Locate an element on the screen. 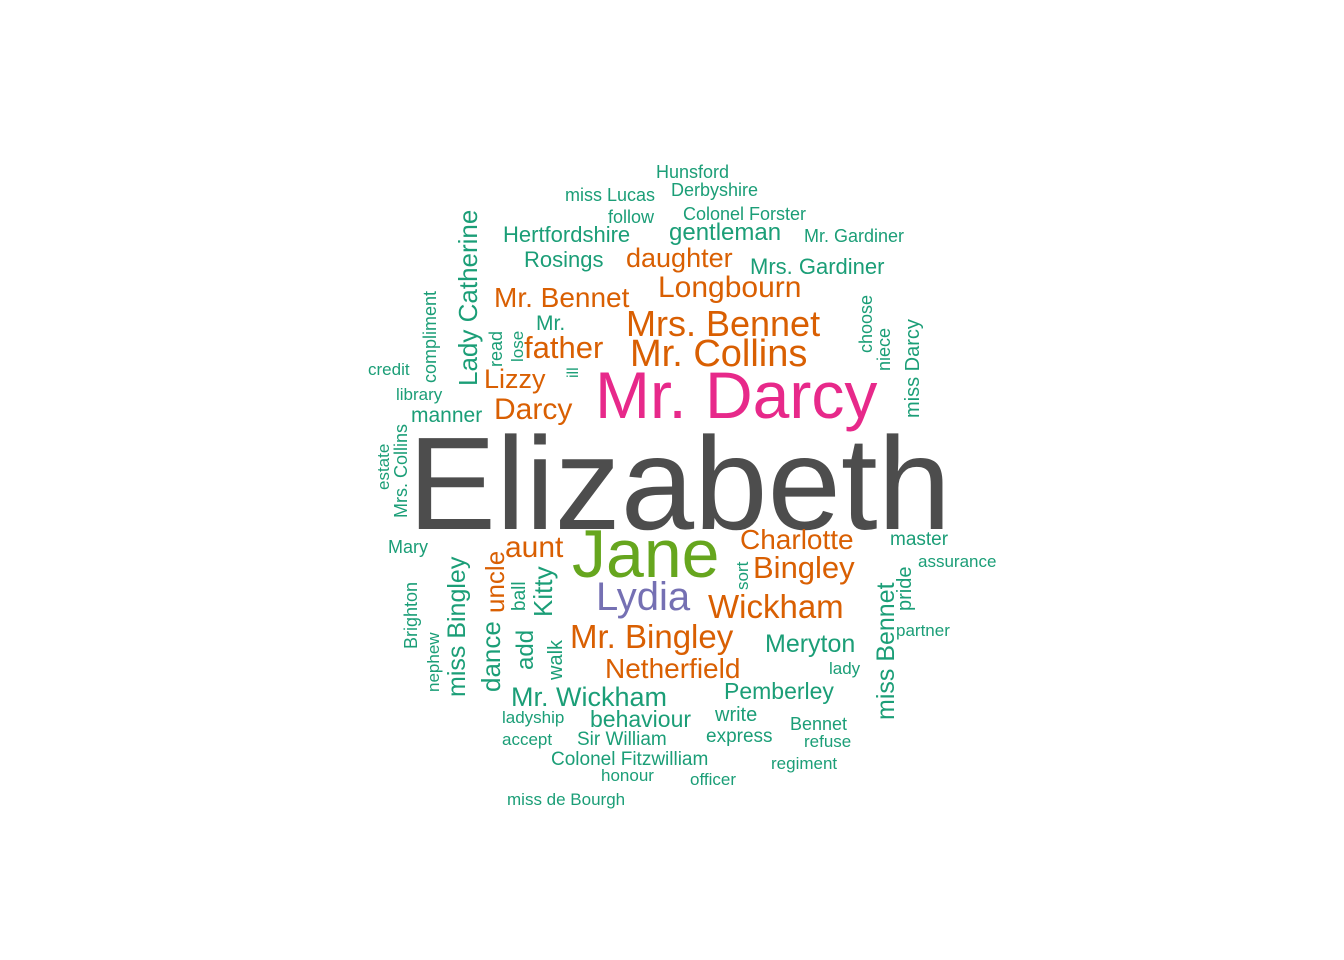 Image resolution: width=1344 pixels, height=960 pixels. word-compliment: compliment is located at coordinates (430, 336).